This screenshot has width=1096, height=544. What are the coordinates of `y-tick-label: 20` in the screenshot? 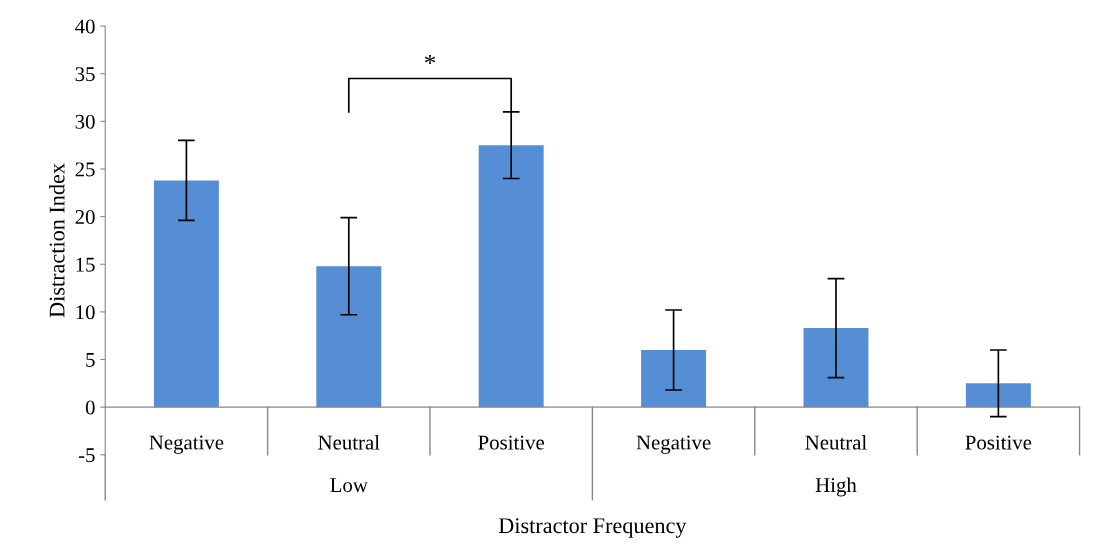 It's located at (85, 217).